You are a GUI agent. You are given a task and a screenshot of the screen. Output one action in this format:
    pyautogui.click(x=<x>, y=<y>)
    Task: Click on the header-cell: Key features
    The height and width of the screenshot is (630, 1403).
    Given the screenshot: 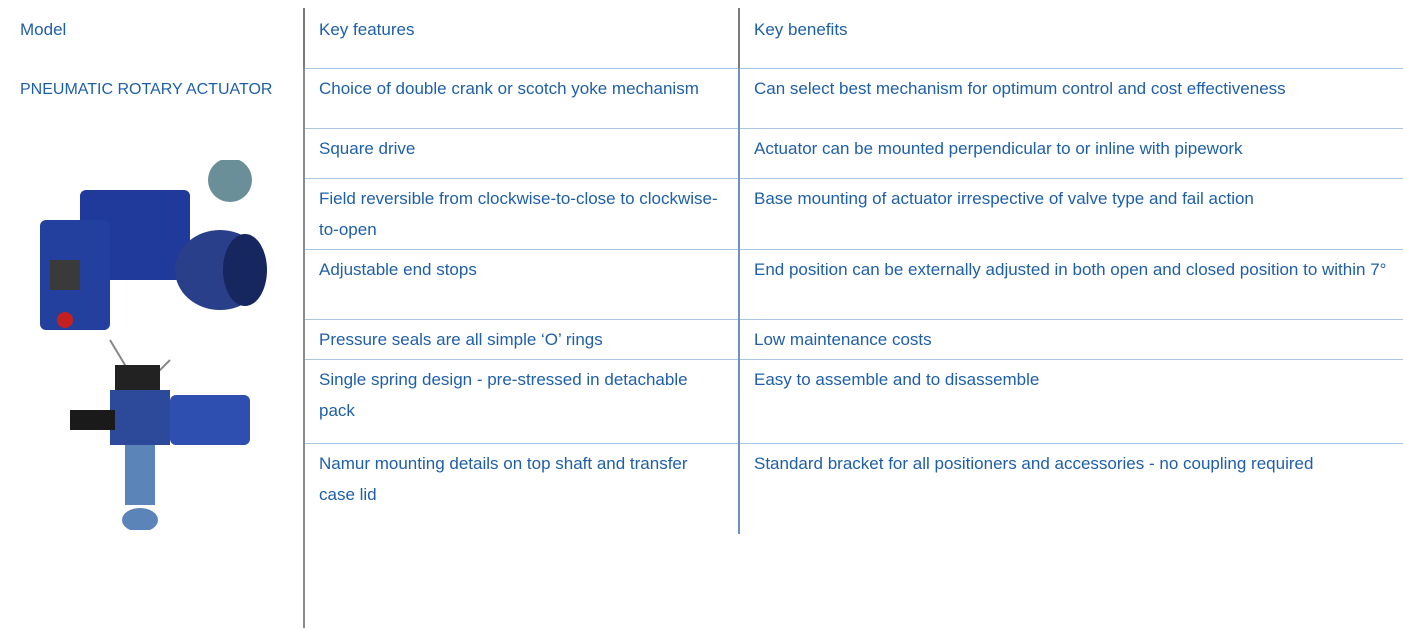 What is the action you would take?
    pyautogui.click(x=367, y=29)
    